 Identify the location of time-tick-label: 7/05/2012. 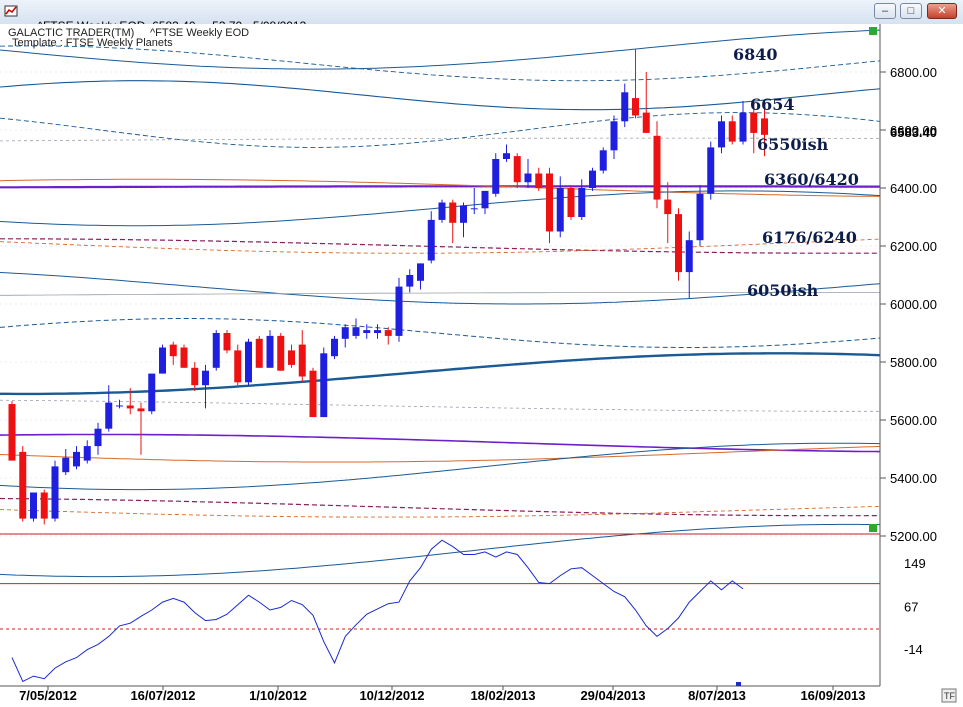
(48, 695).